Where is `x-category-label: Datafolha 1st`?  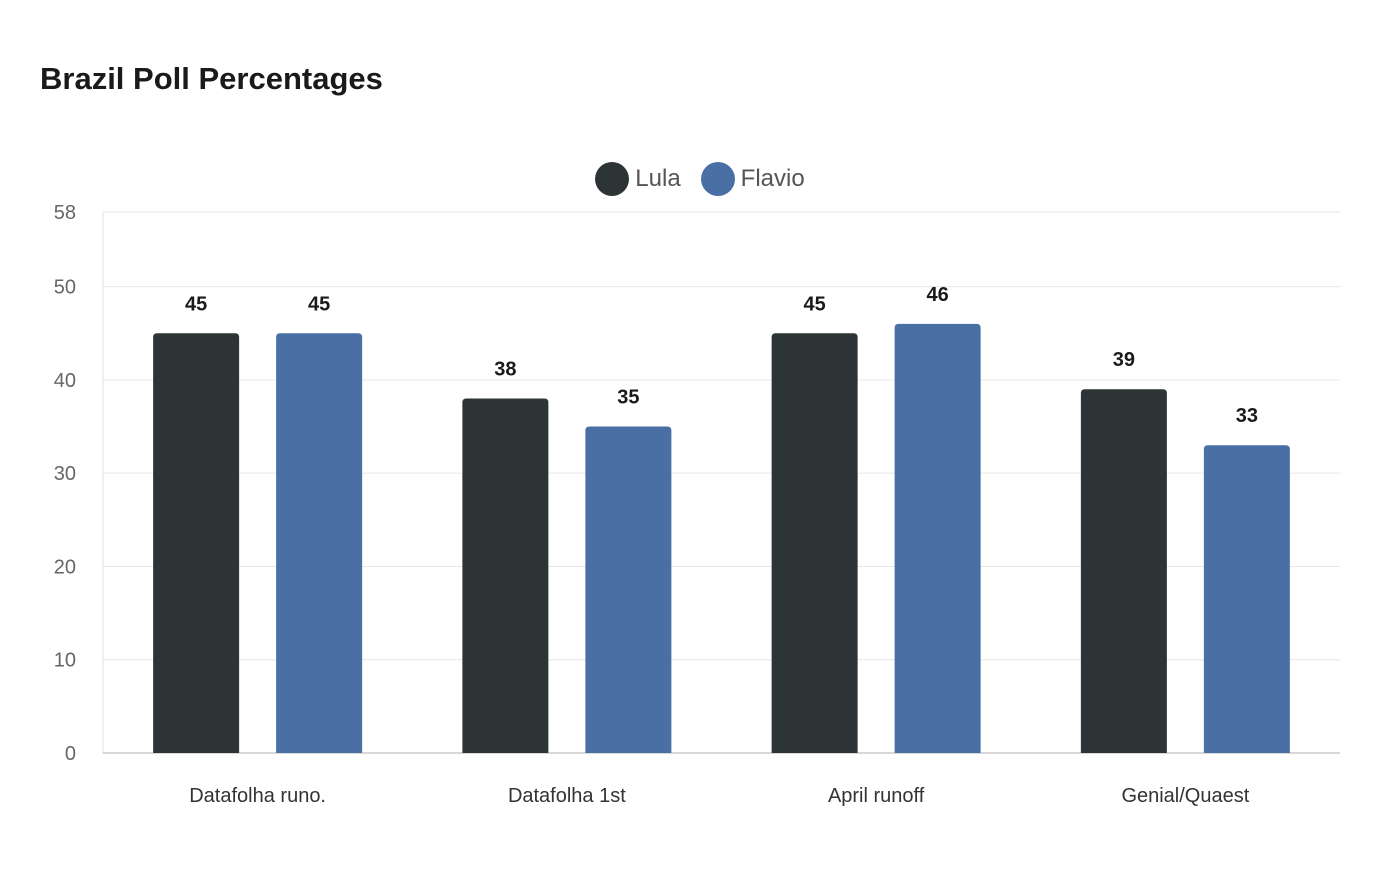 x-category-label: Datafolha 1st is located at coordinates (567, 796).